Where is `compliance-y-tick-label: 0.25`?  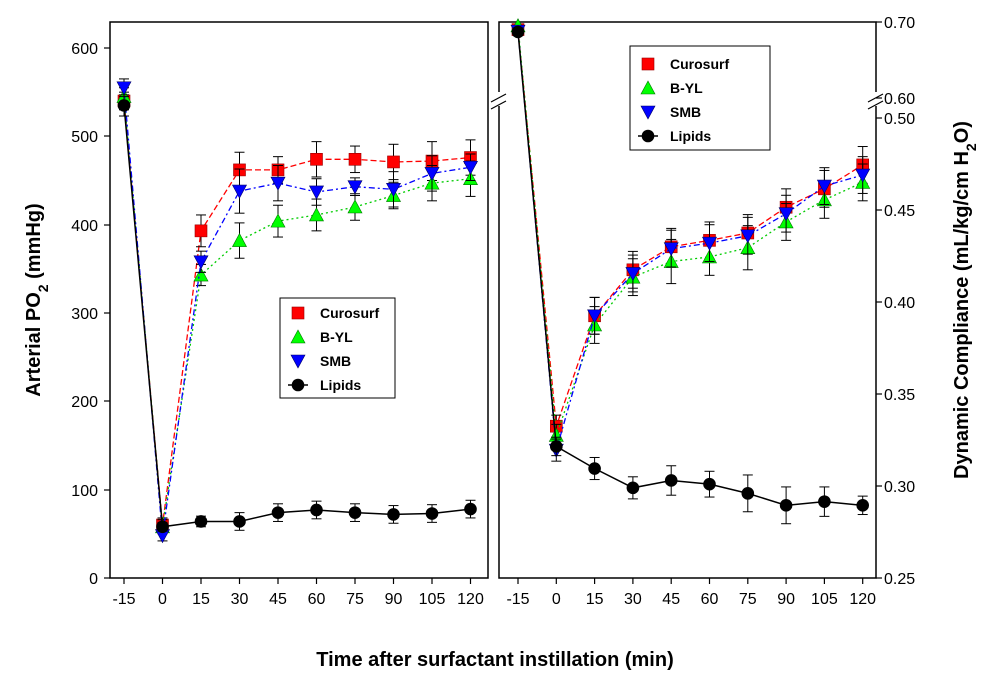 compliance-y-tick-label: 0.25 is located at coordinates (899, 579).